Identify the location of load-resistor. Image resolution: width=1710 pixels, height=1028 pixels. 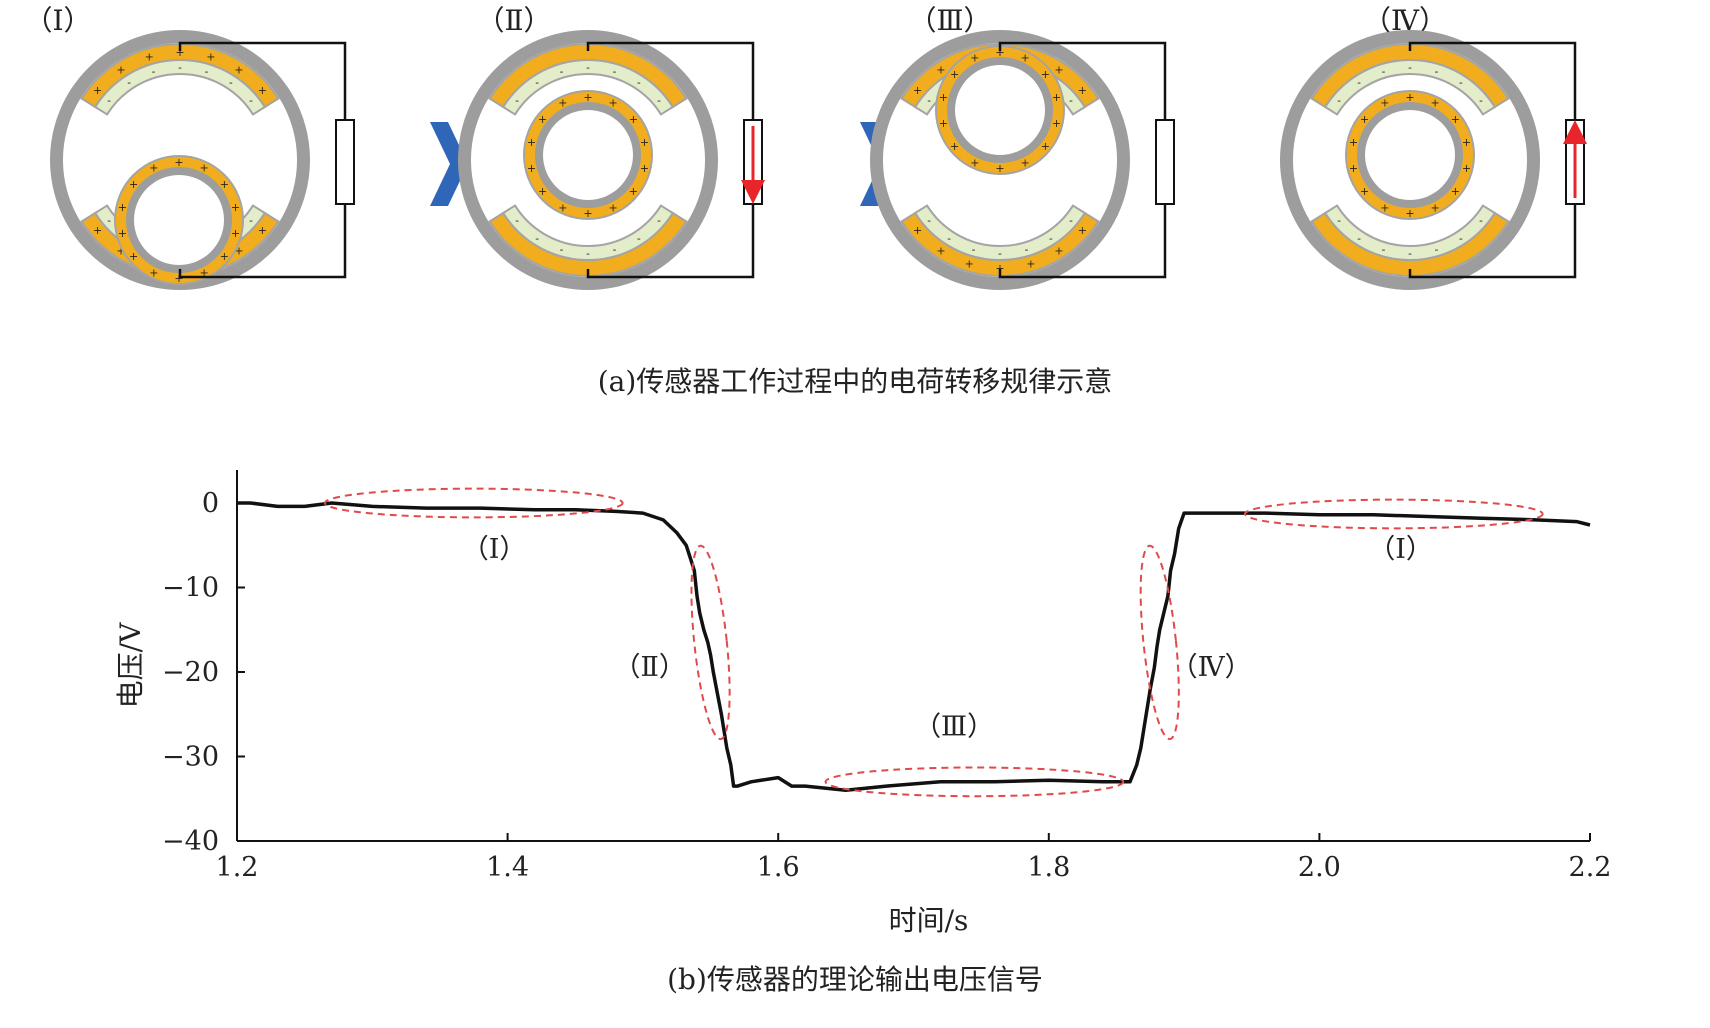
(345, 162).